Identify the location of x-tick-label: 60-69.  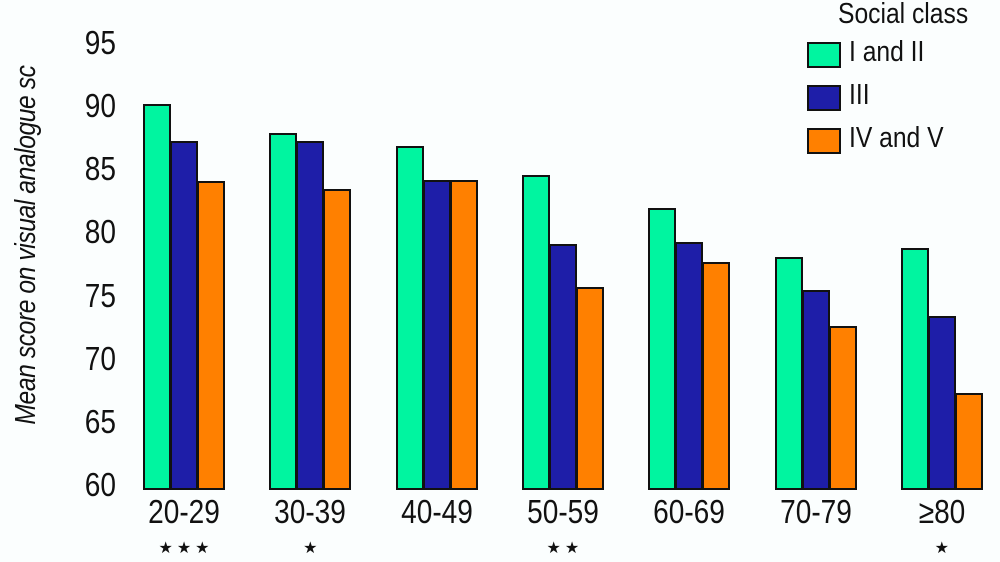
(689, 511).